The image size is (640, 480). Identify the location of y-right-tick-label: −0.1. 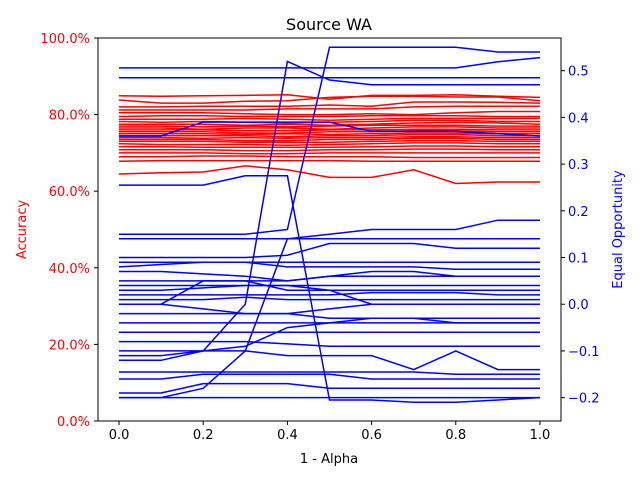
(584, 352).